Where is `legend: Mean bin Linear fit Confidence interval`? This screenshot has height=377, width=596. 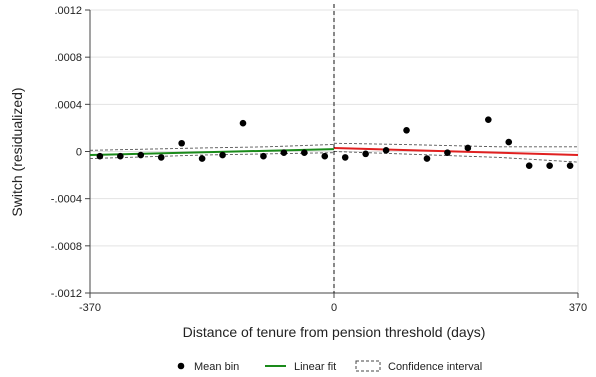
legend: Mean bin Linear fit Confidence interval is located at coordinates (329, 366).